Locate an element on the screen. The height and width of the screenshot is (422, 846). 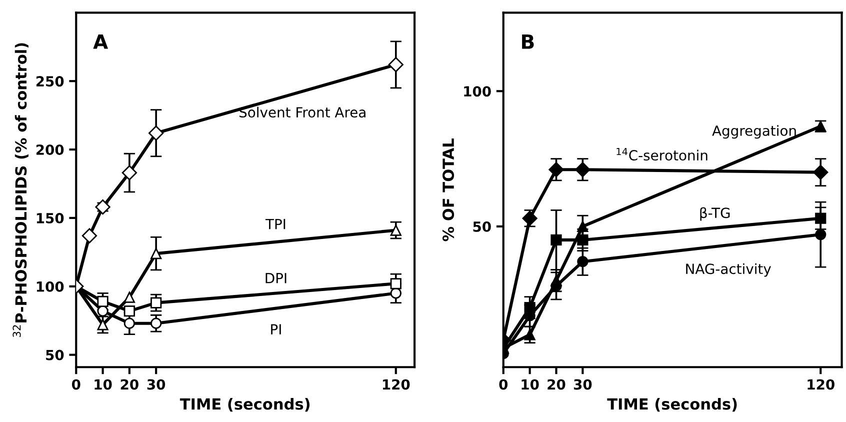
series-label: Aggregation is located at coordinates (754, 132).